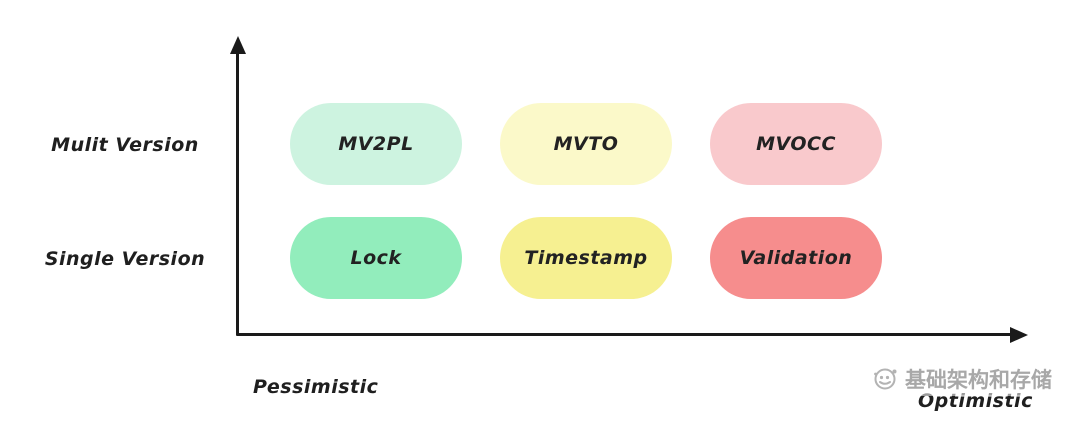 The width and height of the screenshot is (1080, 426). Describe the element at coordinates (796, 258) in the screenshot. I see `pill-validation: Validation` at that location.